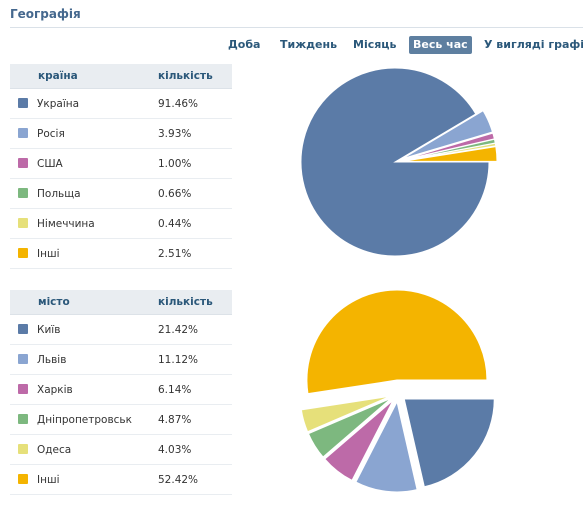  What do you see at coordinates (84, 103) in the screenshot?
I see `country-name-cell: Україна` at bounding box center [84, 103].